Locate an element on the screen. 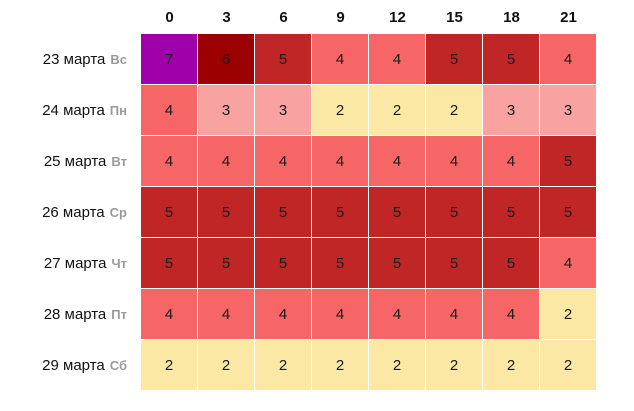 The width and height of the screenshot is (634, 411). weekday-label: Пн is located at coordinates (118, 110).